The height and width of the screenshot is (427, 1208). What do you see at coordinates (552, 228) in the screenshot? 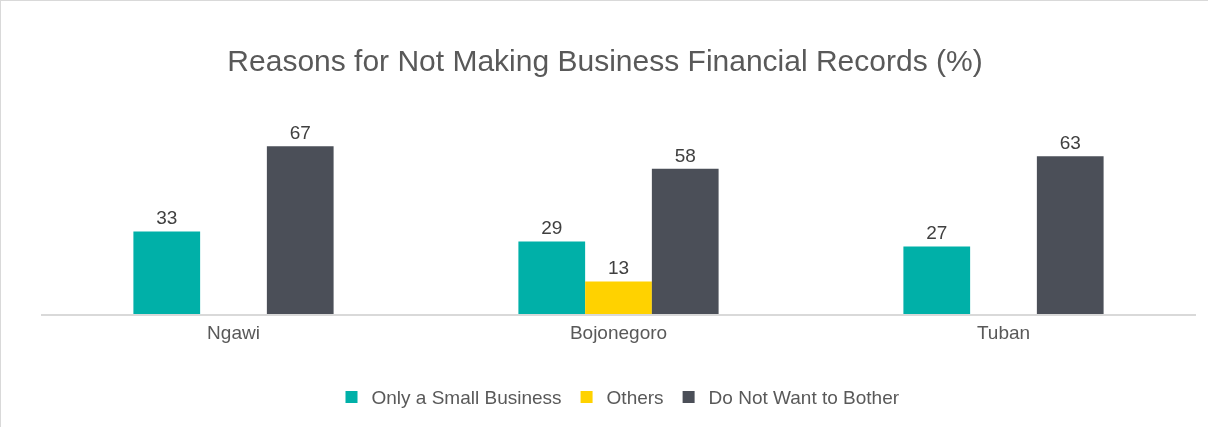
I see `data-label: 29` at bounding box center [552, 228].